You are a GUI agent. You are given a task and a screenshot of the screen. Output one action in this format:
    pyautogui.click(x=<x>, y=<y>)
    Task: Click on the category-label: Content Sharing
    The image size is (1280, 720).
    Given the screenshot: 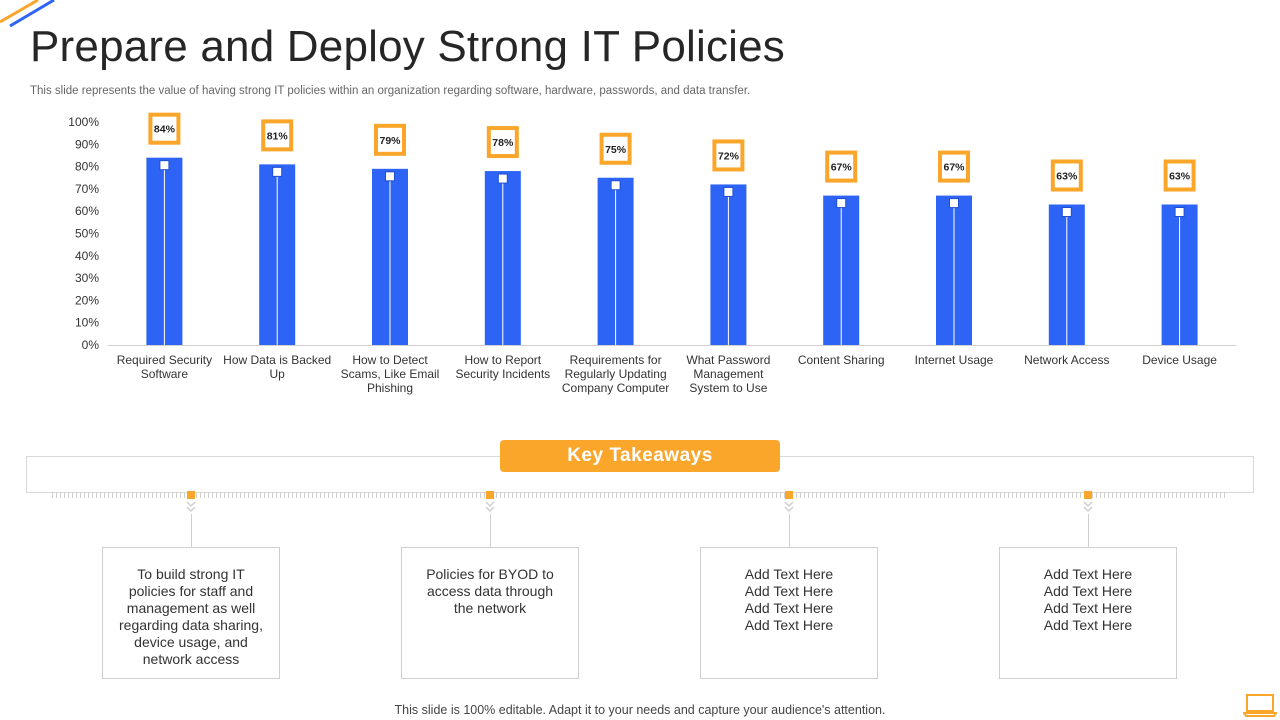 What is the action you would take?
    pyautogui.click(x=841, y=360)
    